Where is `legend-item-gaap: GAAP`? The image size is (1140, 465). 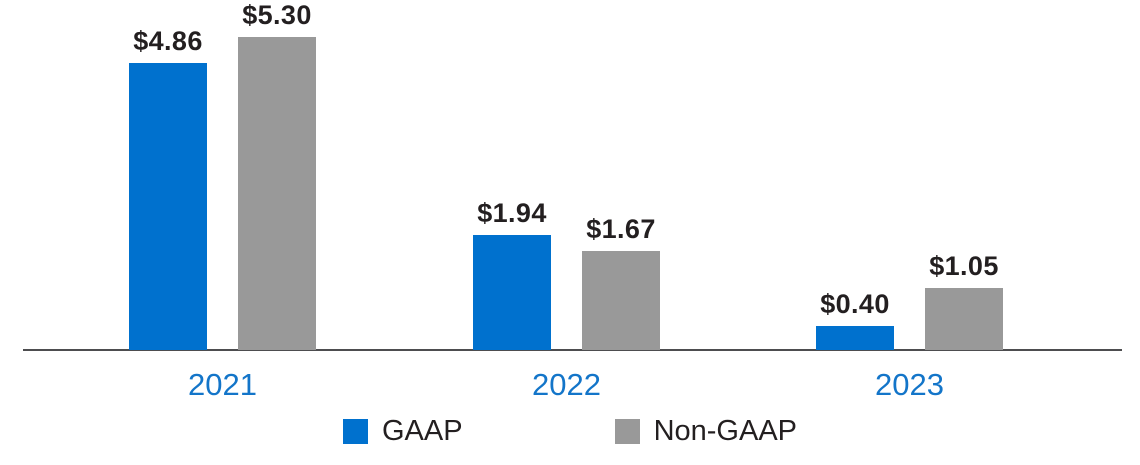 legend-item-gaap: GAAP is located at coordinates (402, 431).